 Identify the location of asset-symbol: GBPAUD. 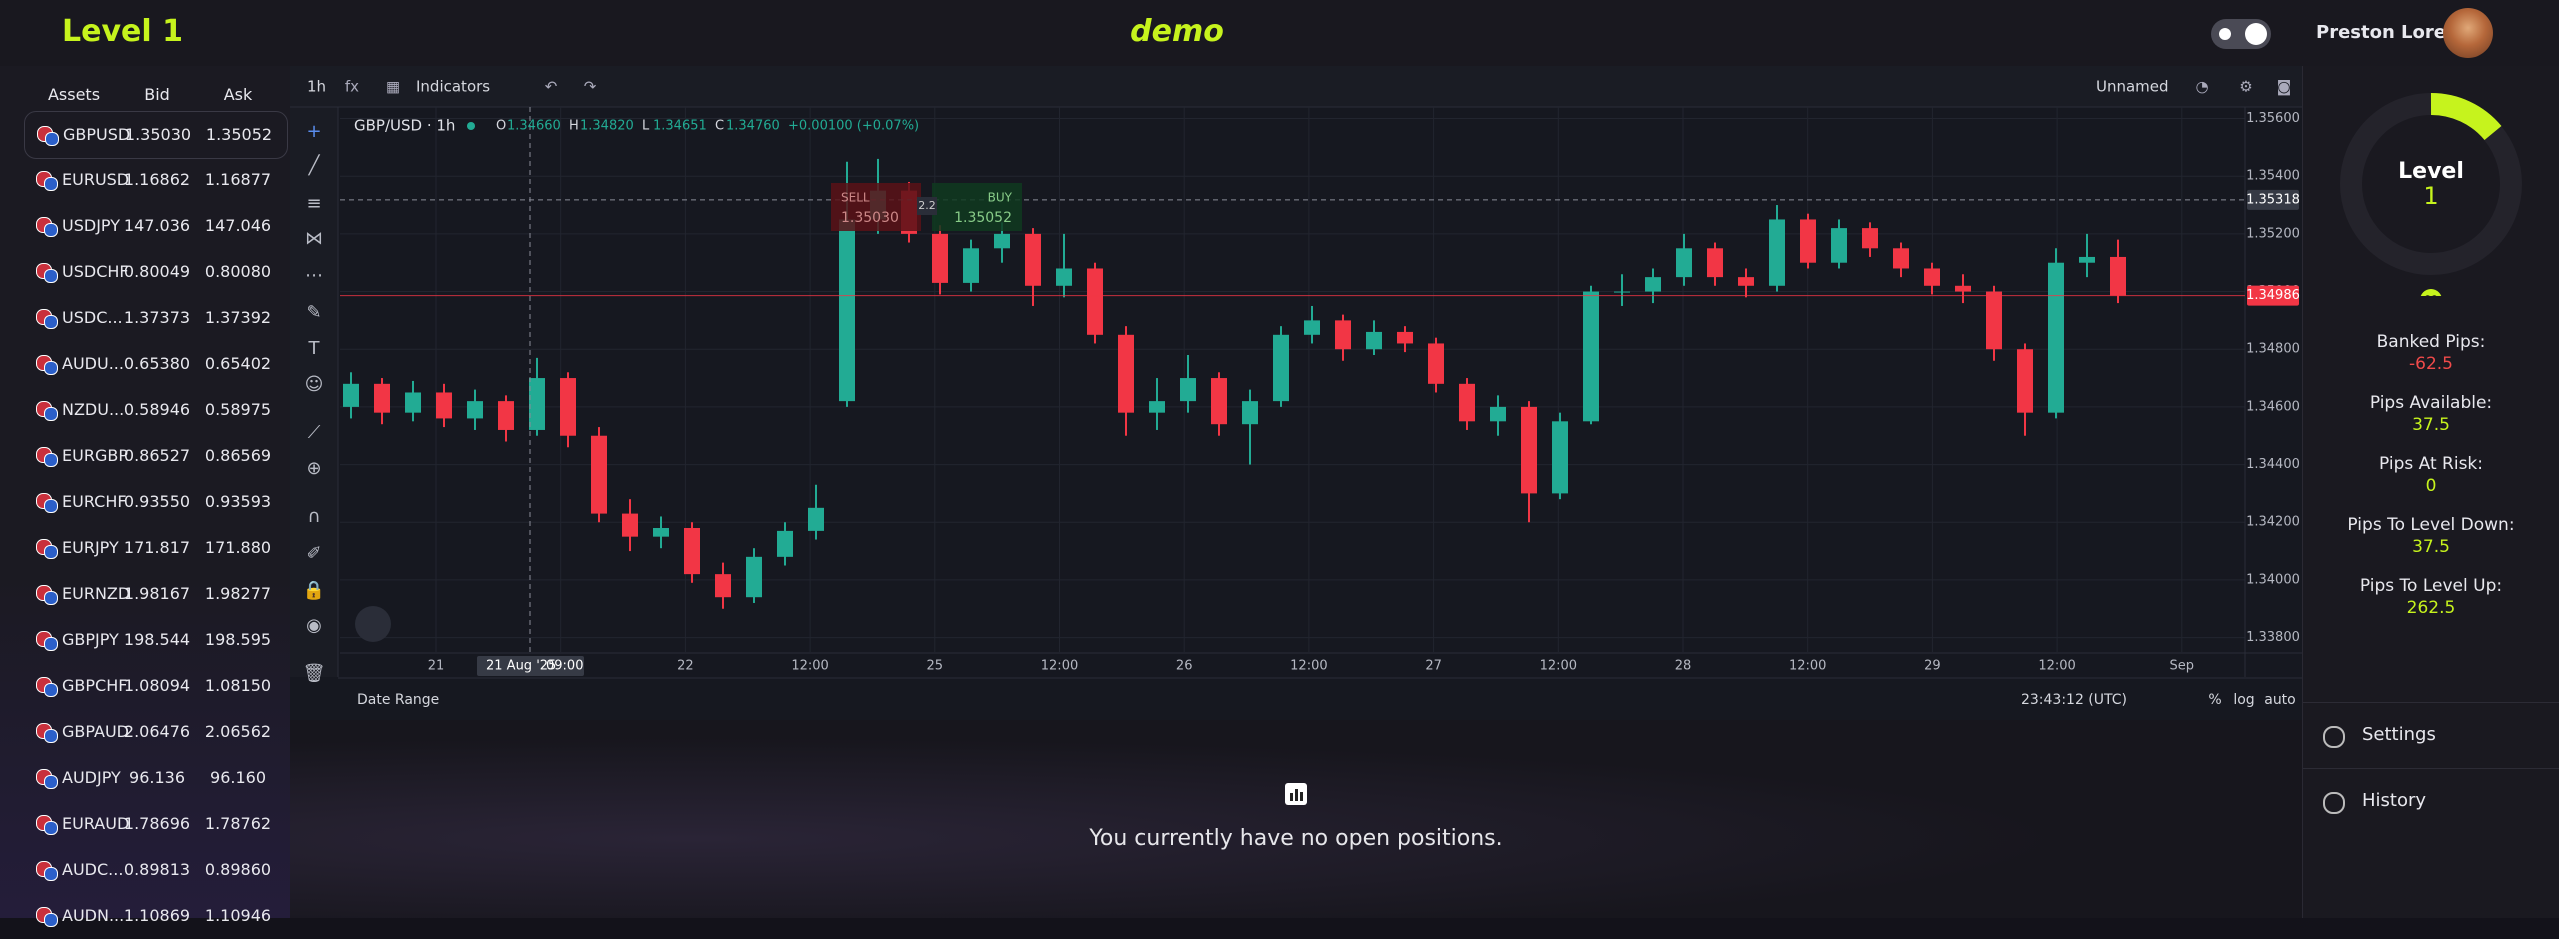
(95, 731).